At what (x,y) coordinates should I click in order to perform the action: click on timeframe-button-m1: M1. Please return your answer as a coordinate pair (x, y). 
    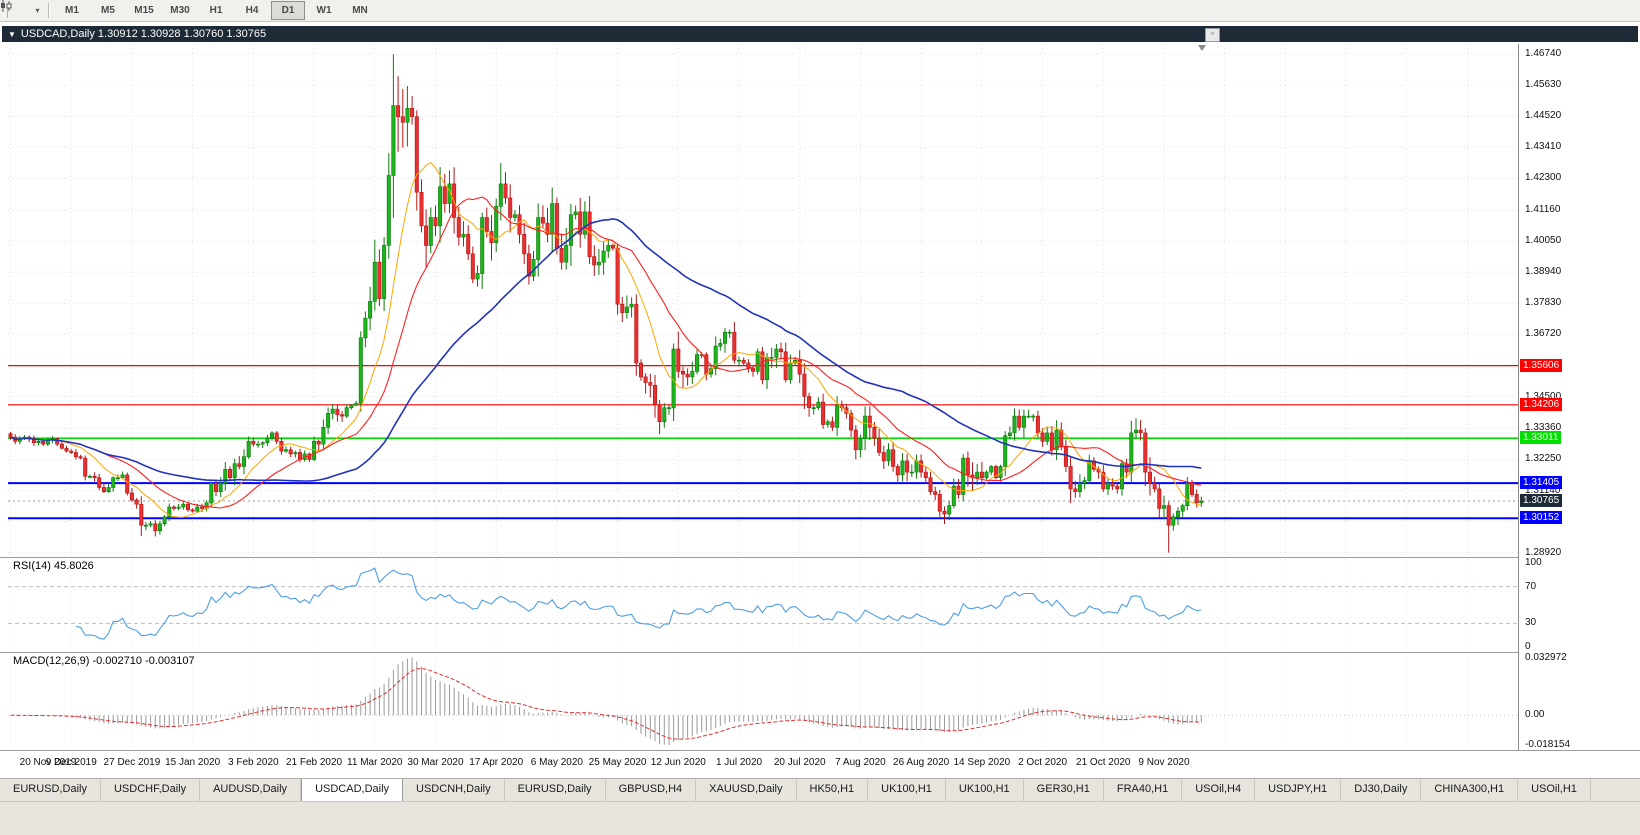
    Looking at the image, I should click on (72, 10).